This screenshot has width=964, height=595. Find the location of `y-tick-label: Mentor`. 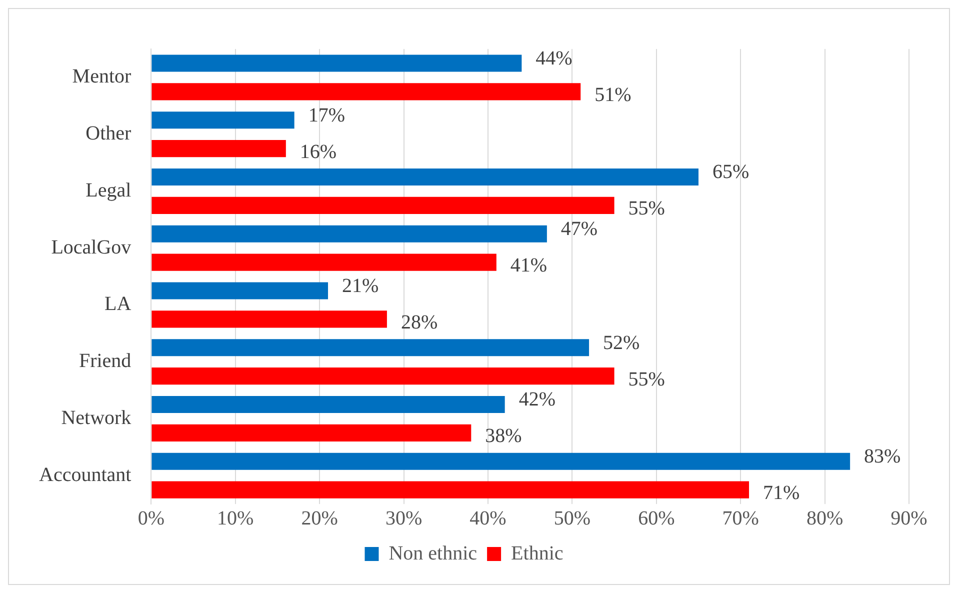

y-tick-label: Mentor is located at coordinates (102, 77).